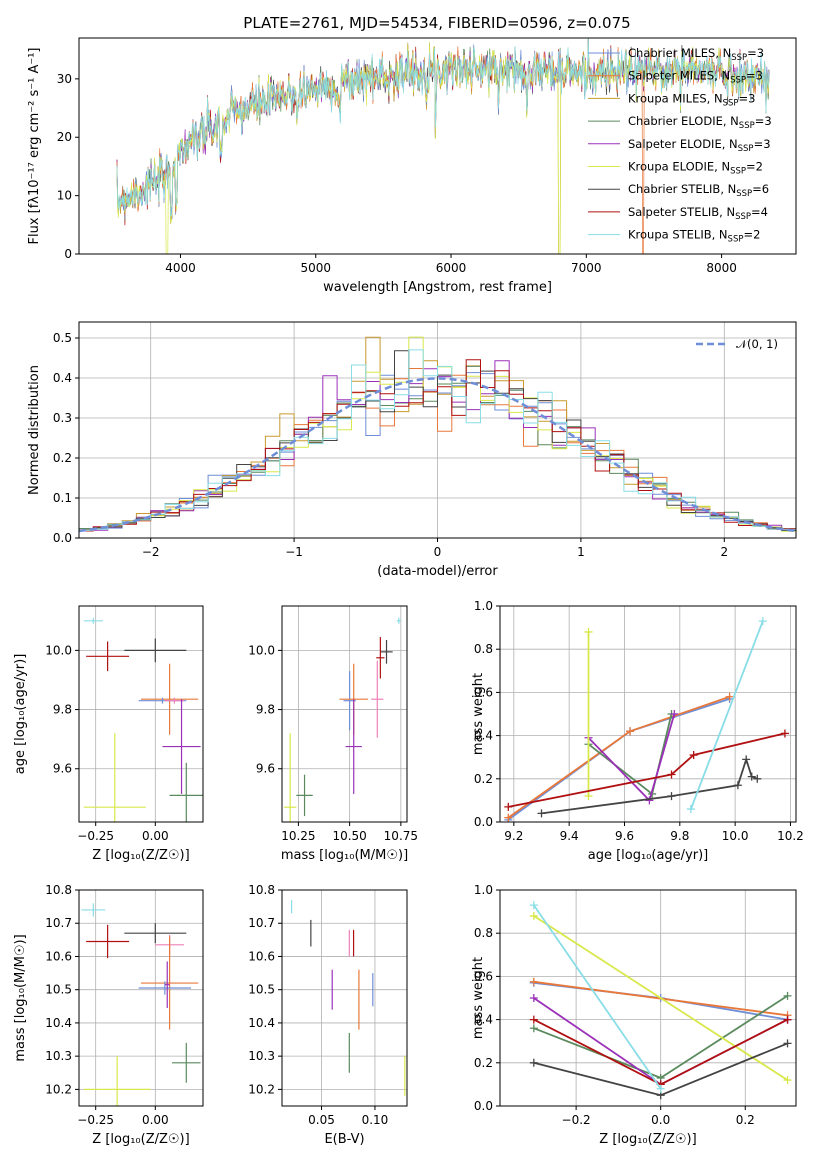 Image resolution: width=819 pixels, height=1170 pixels. What do you see at coordinates (757, 344) in the screenshot?
I see `legend-label: 𝒩(0, 1)` at bounding box center [757, 344].